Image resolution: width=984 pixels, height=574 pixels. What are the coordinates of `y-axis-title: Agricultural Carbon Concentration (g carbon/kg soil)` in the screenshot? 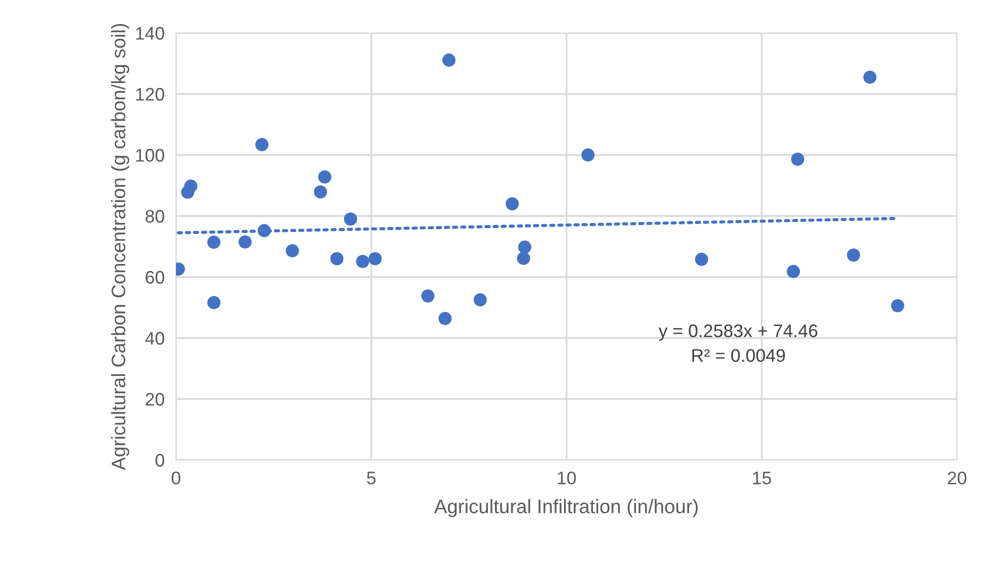 It's located at (120, 247).